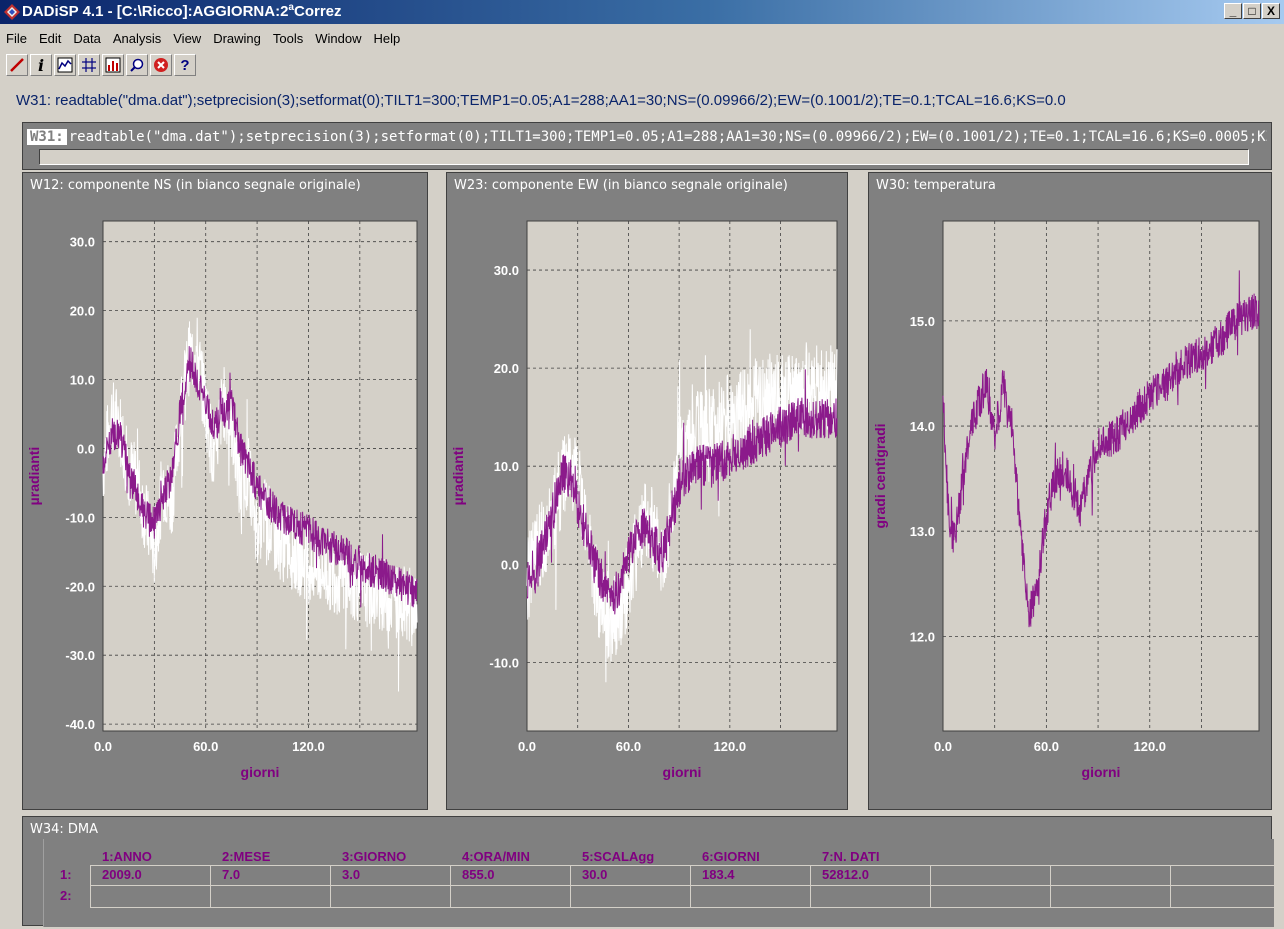  Describe the element at coordinates (351, 874) in the screenshot. I see `table-cell: 3.0` at that location.